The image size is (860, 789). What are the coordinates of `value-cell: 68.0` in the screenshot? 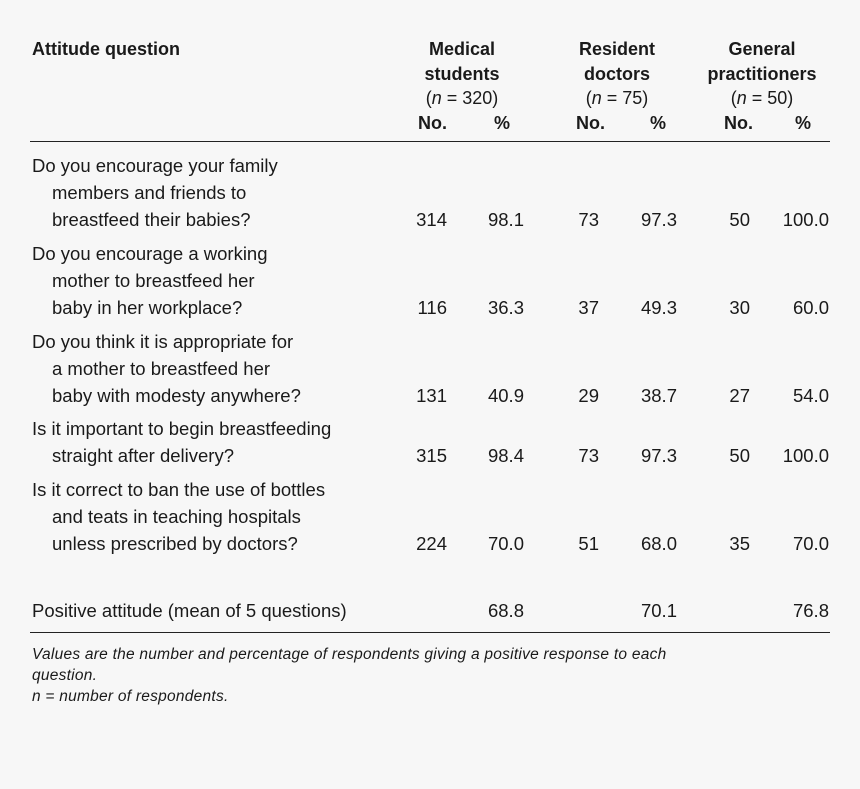 It's located at (658, 543).